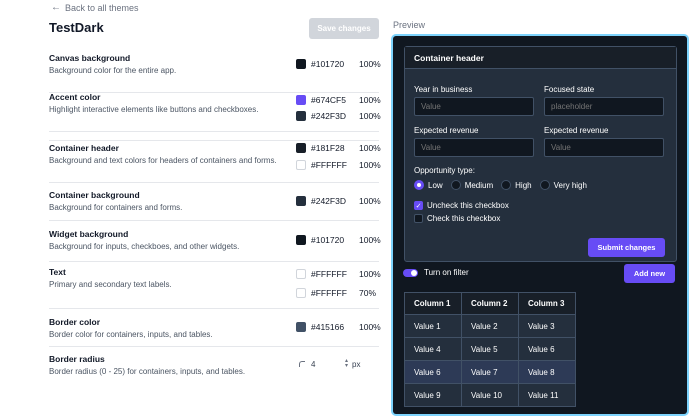  I want to click on table-row: Value 4 Value 5 Value 6, so click(490, 349).